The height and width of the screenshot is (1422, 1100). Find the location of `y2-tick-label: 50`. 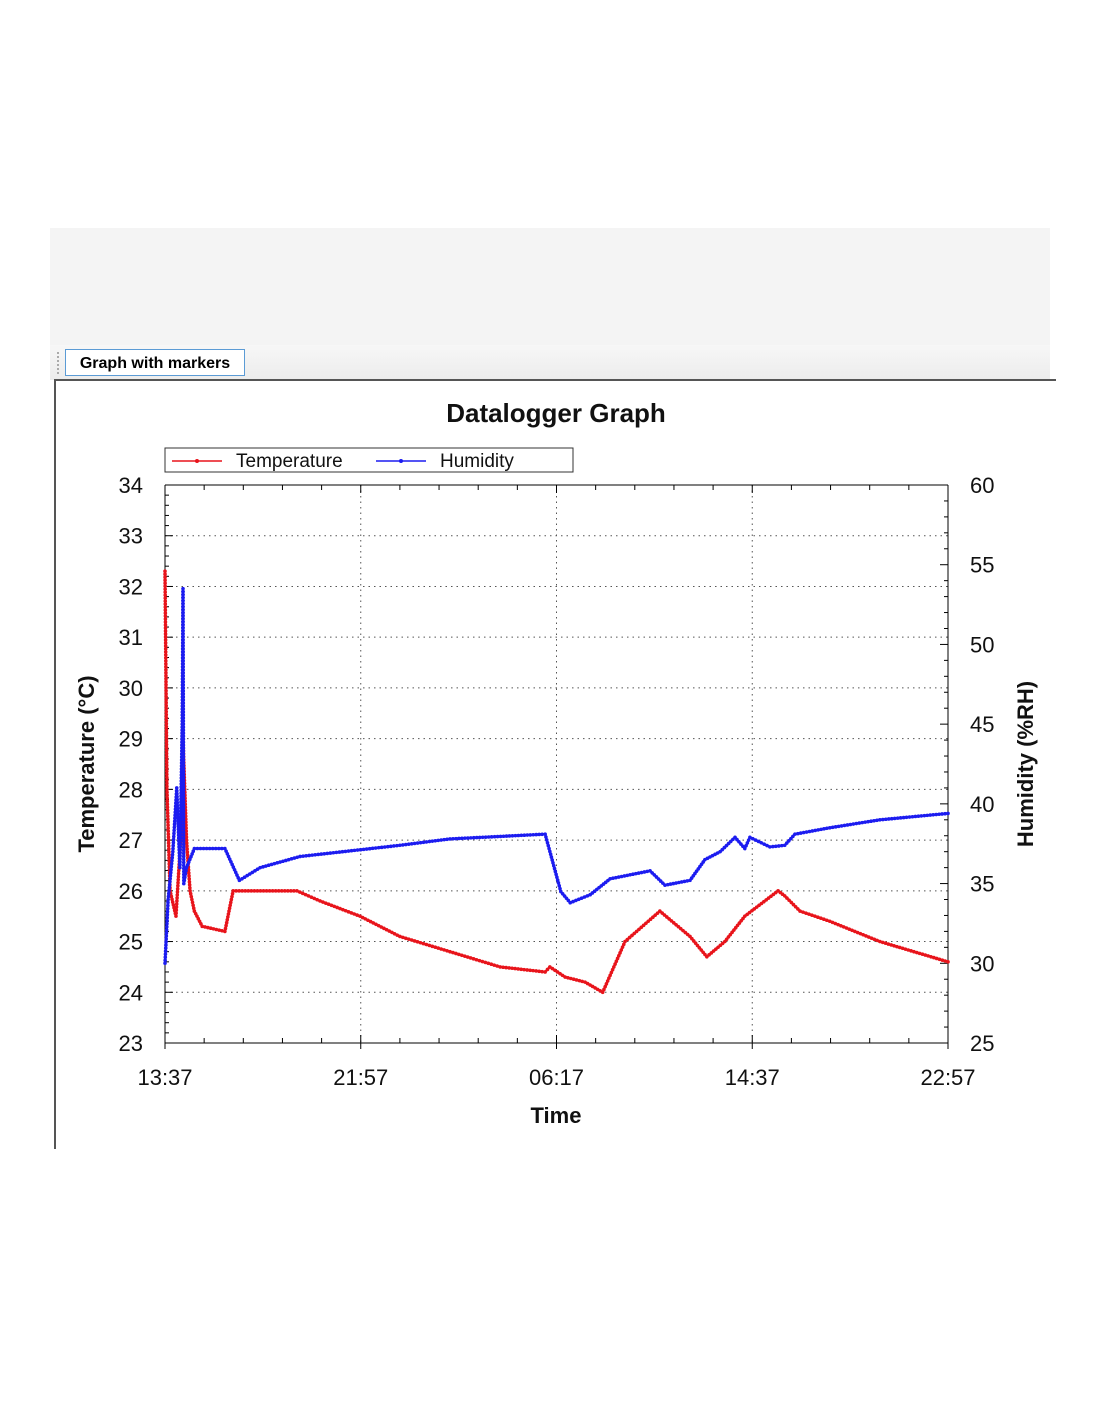

y2-tick-label: 50 is located at coordinates (982, 644).